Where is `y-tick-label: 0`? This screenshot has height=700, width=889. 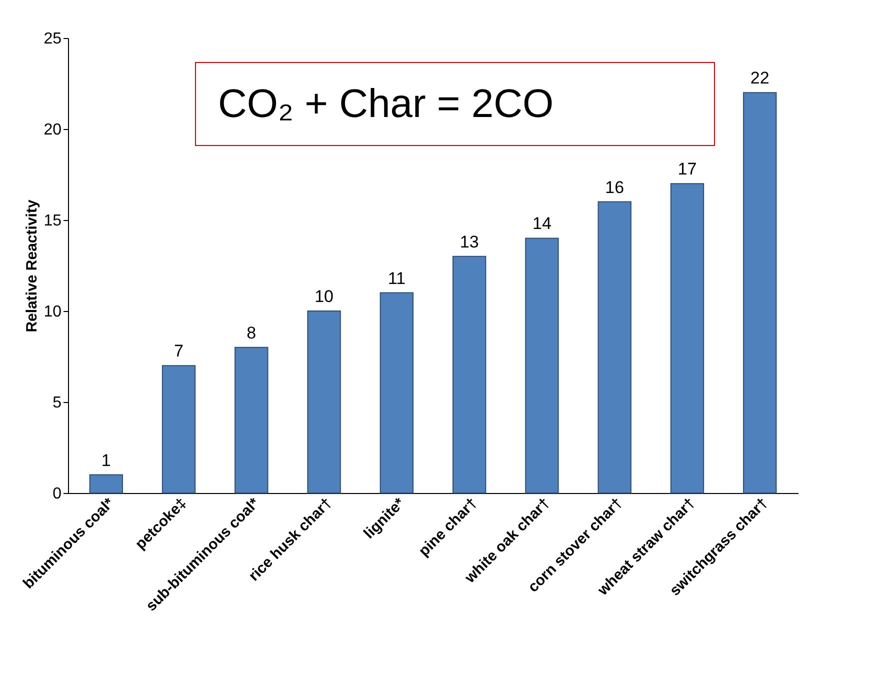
y-tick-label: 0 is located at coordinates (57, 494).